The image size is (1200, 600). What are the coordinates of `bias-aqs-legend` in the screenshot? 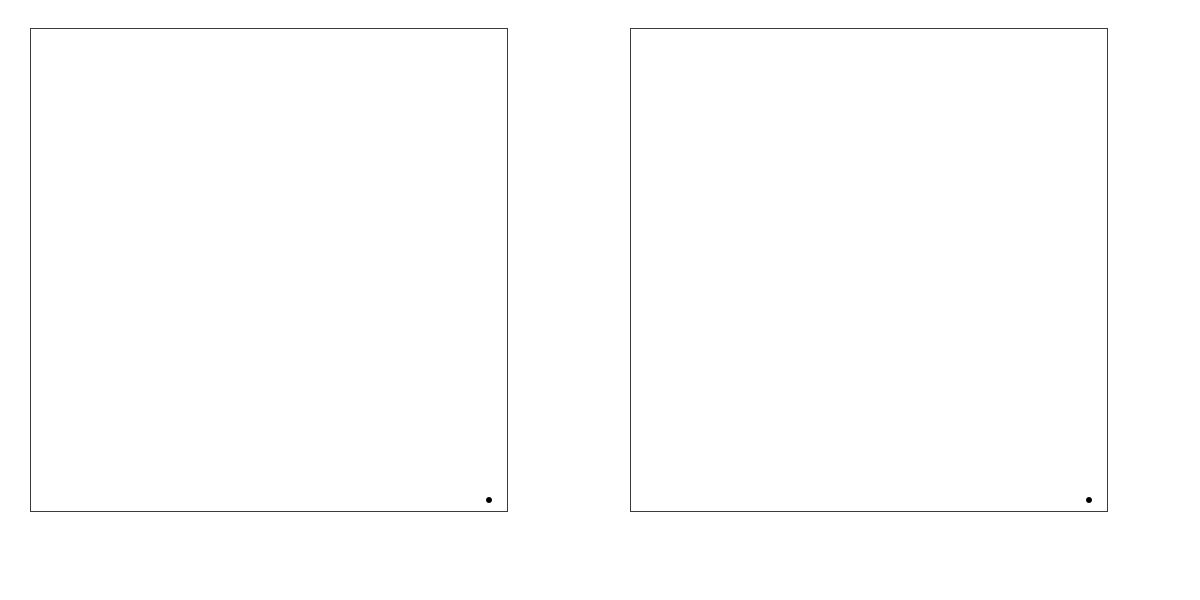 It's located at (1091, 500).